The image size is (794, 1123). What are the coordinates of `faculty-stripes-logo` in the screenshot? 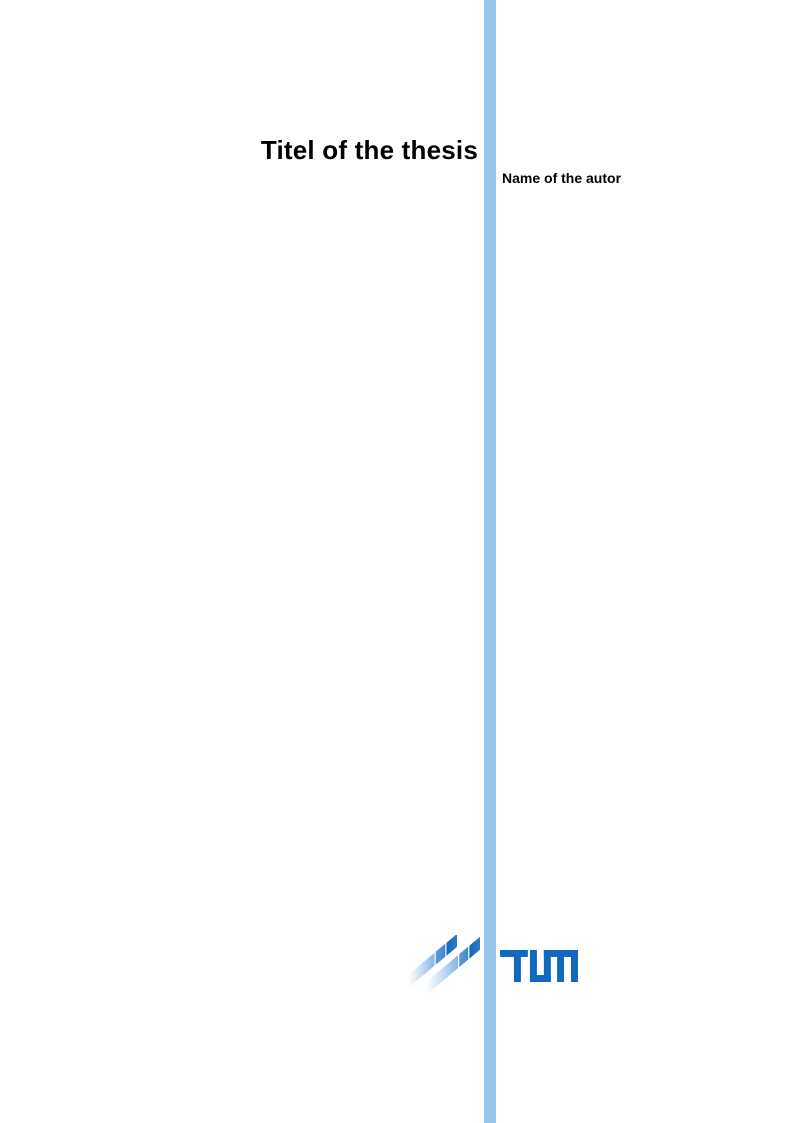 It's located at (444, 965).